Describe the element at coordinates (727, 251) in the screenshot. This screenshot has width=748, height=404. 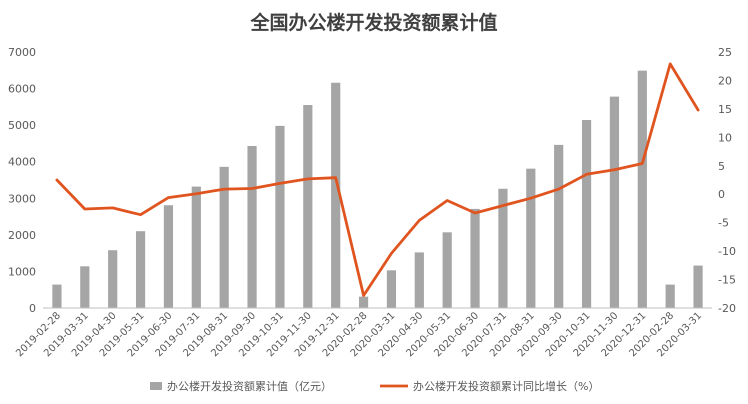
I see `right-tick-label: -10` at that location.